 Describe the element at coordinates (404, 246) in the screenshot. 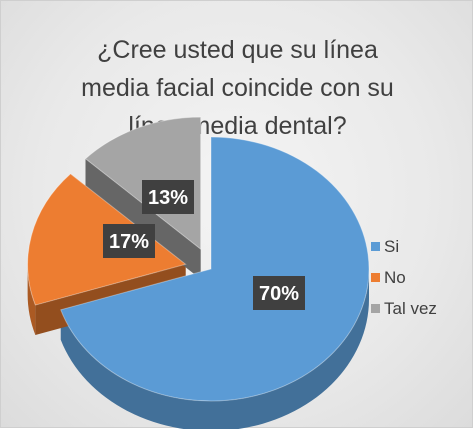

I see `legend-item-si: Si` at that location.